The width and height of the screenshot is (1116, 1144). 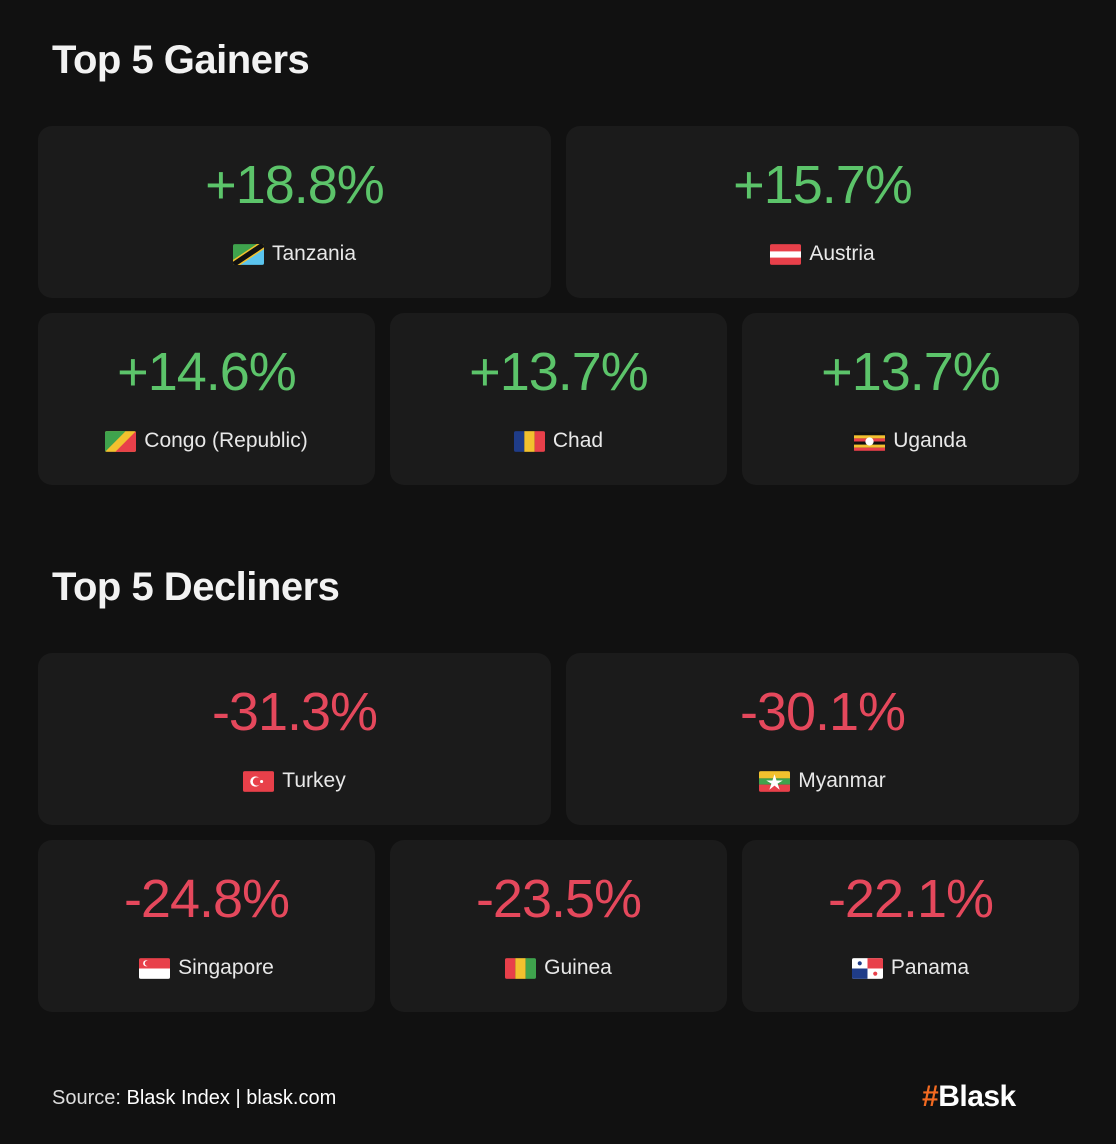 I want to click on gainers-title: Top 5 Gainers, so click(x=181, y=60).